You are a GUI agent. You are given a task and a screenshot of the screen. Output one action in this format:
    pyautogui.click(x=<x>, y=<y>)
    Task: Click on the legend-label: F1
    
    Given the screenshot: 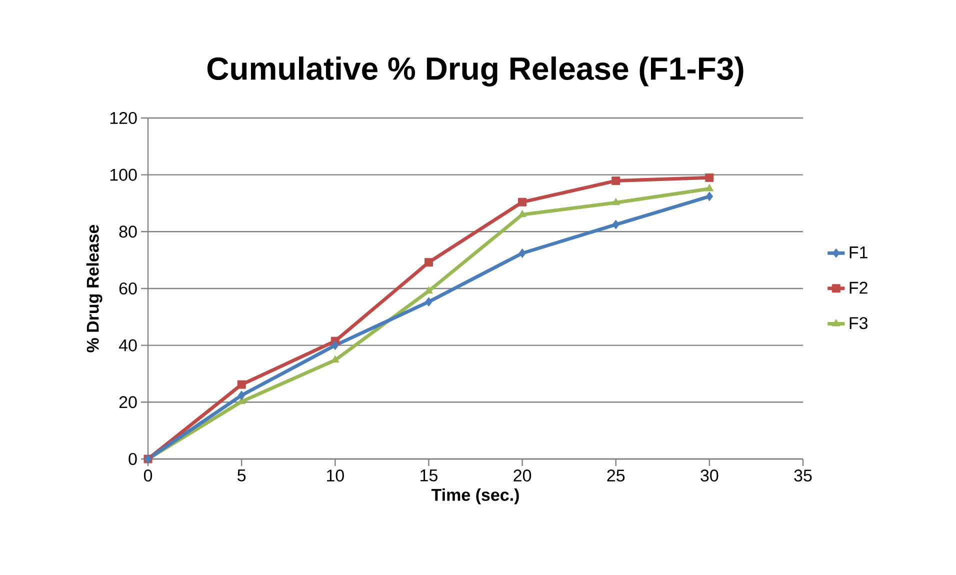 What is the action you would take?
    pyautogui.click(x=859, y=252)
    